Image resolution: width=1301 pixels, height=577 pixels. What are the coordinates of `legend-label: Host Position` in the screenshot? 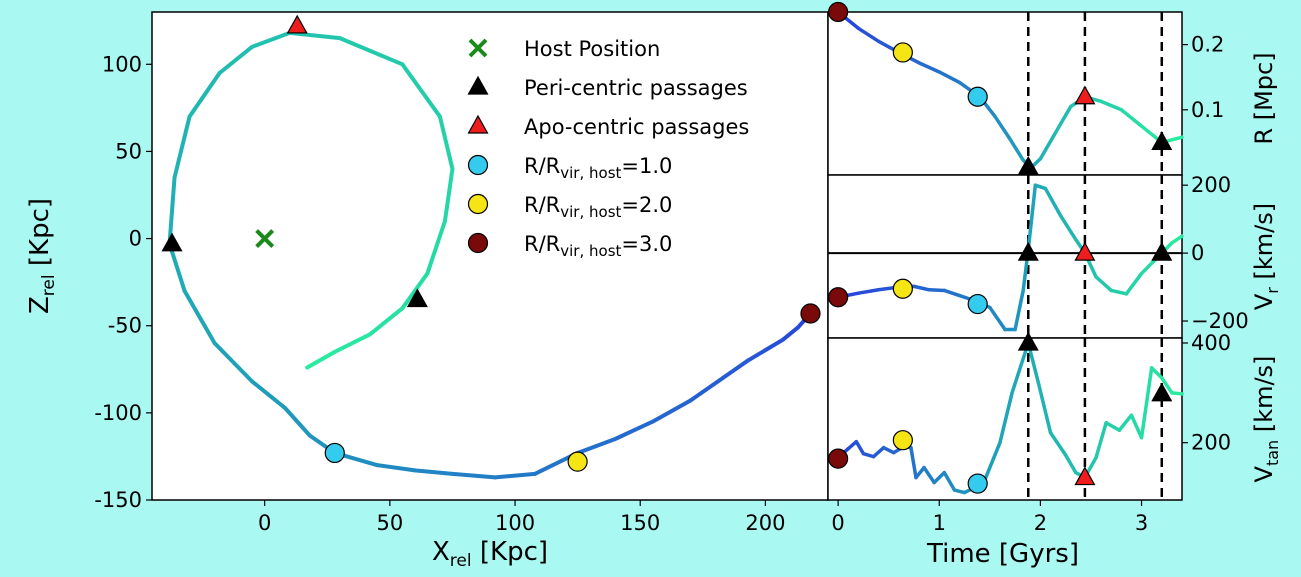 It's located at (592, 49).